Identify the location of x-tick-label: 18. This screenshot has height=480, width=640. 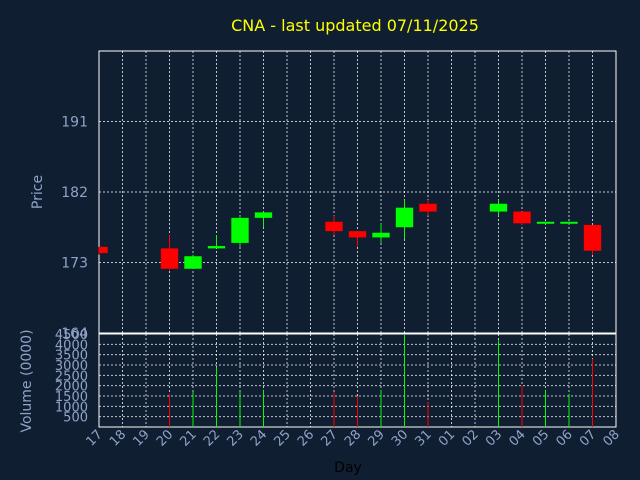
(118, 438).